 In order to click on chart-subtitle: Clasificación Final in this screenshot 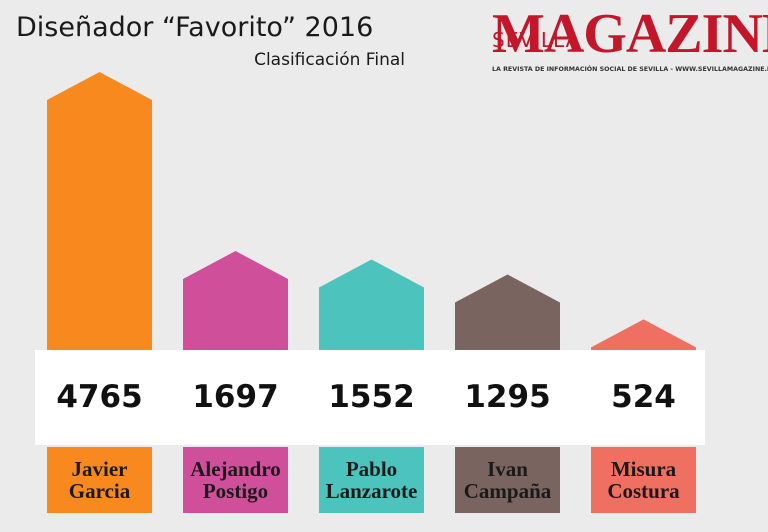, I will do `click(329, 60)`.